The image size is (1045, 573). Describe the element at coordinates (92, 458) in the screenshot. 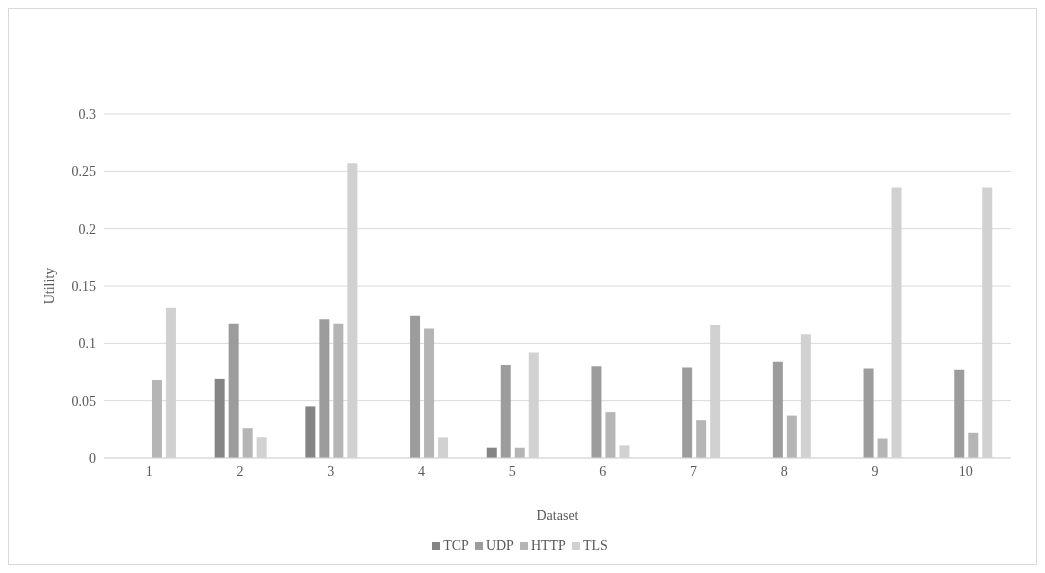

I see `y-tick-label: 0` at that location.